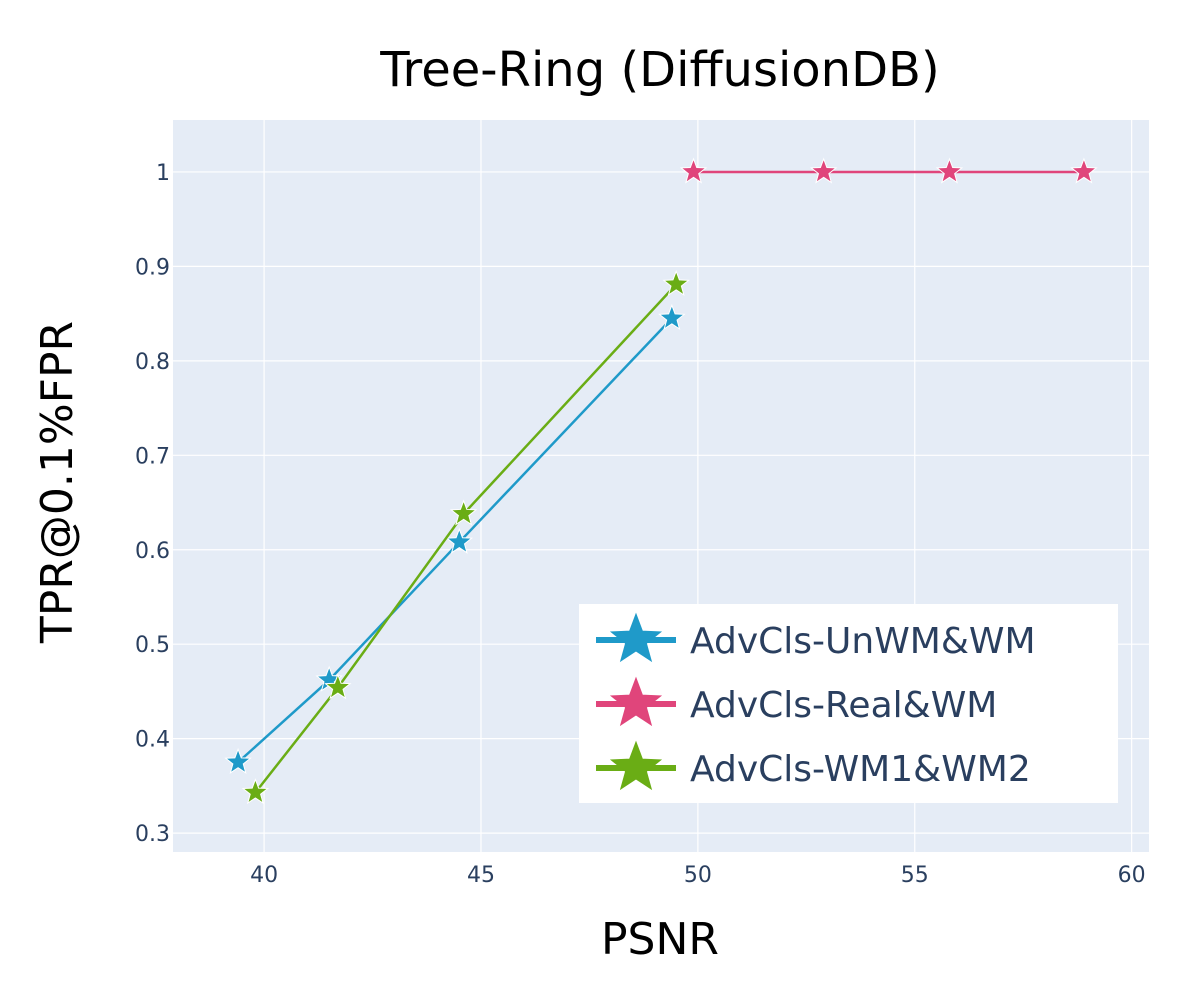 The width and height of the screenshot is (1177, 1006). I want to click on x-tick-label: 60, so click(1132, 875).